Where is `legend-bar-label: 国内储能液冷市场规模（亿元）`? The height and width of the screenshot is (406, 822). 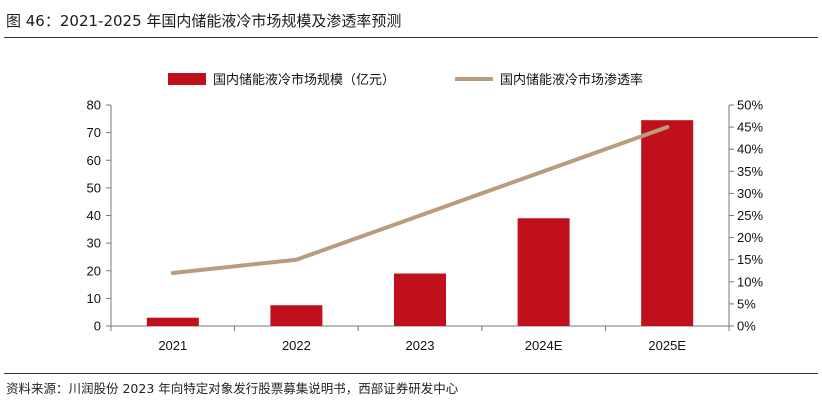
legend-bar-label: 国内储能液冷市场规模（亿元） is located at coordinates (304, 80).